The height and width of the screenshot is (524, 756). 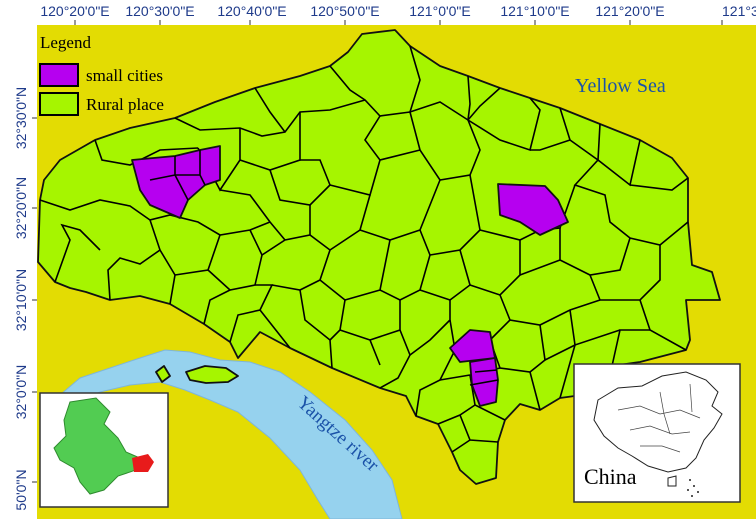 What do you see at coordinates (59, 75) in the screenshot?
I see `legend-swatch-small-cities` at bounding box center [59, 75].